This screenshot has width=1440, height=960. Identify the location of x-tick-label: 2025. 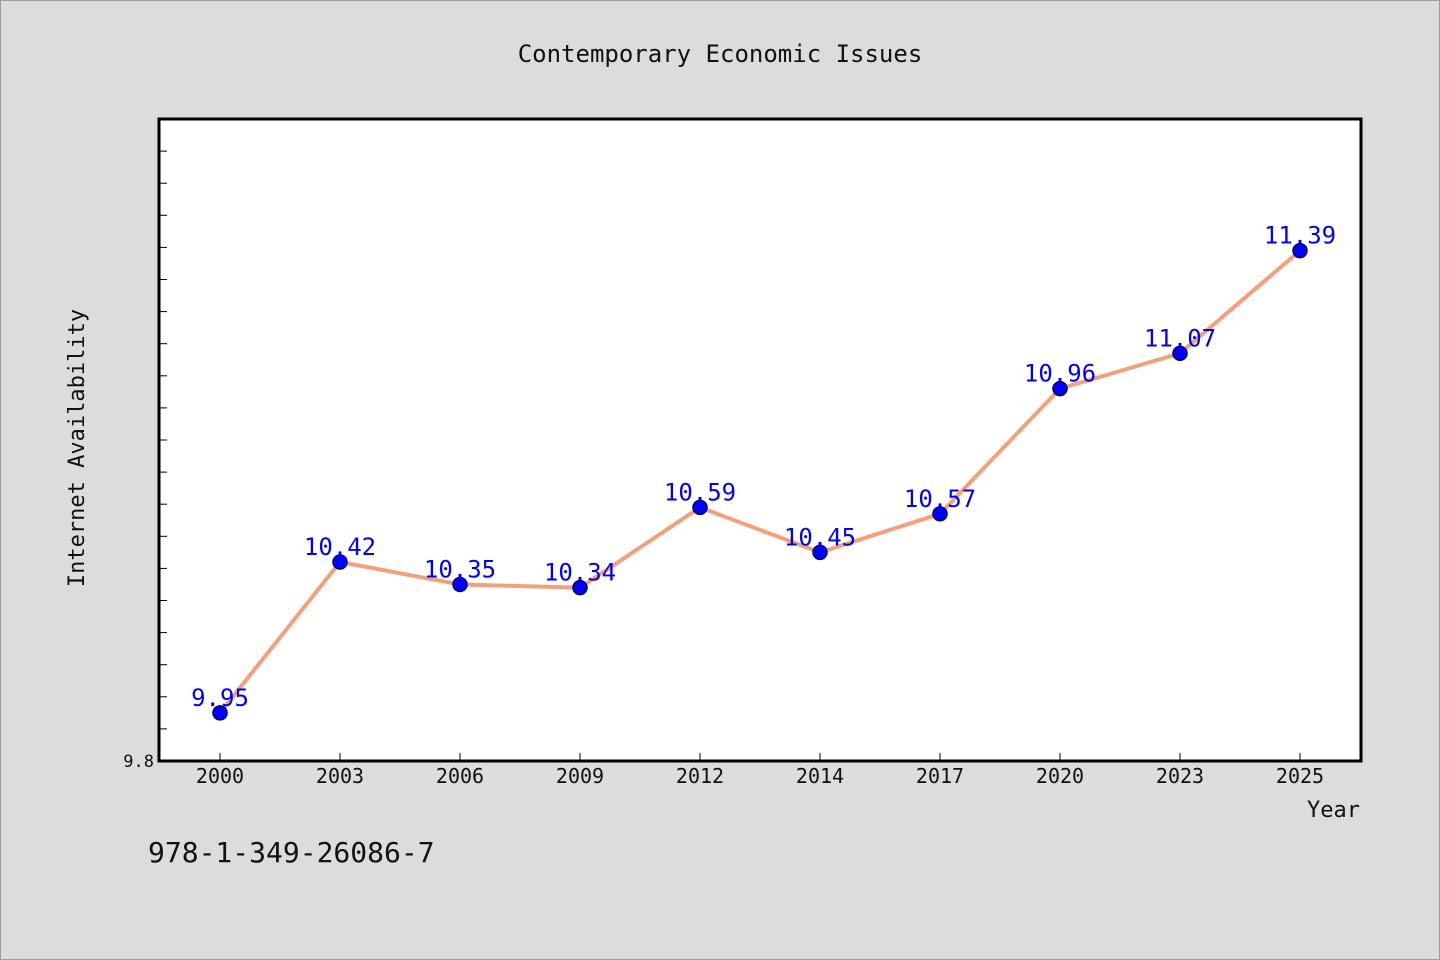
(1300, 776).